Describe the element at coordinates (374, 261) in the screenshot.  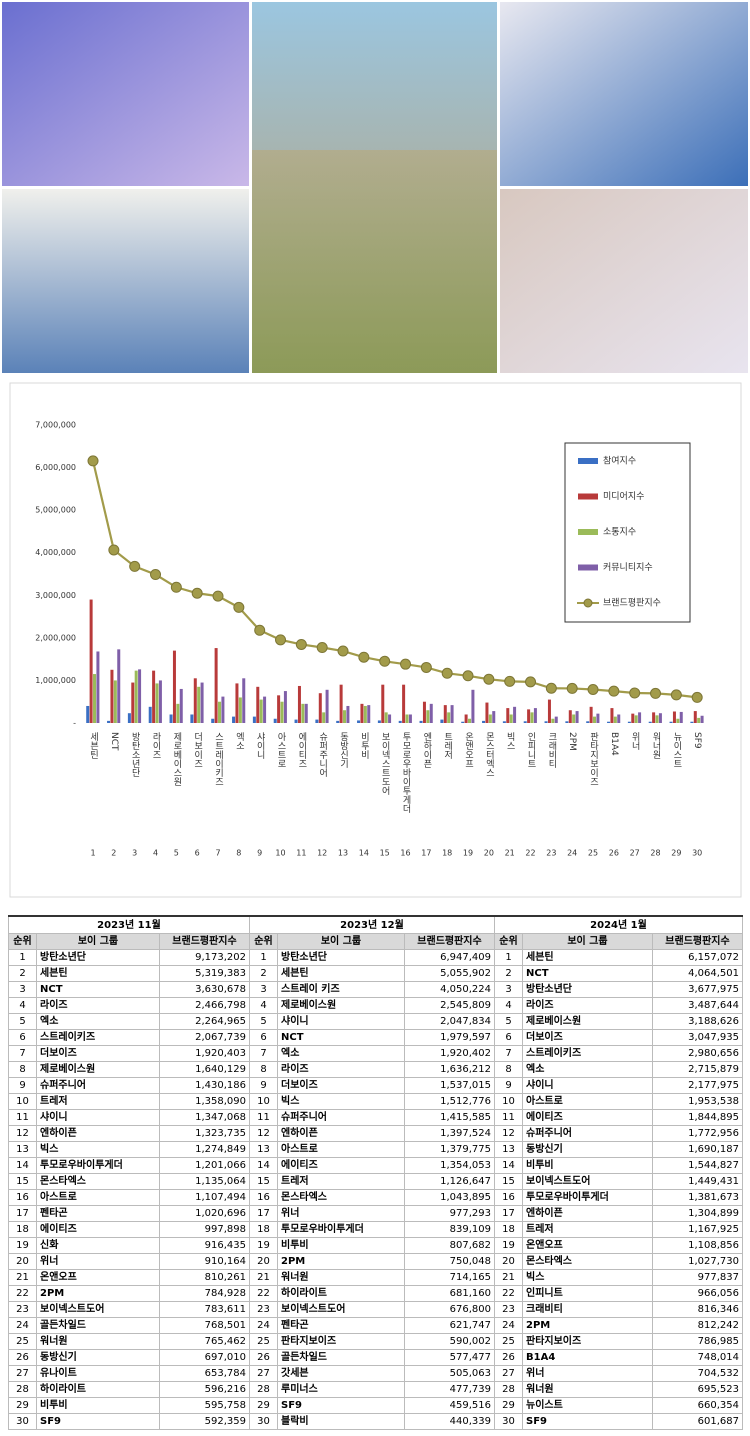
I see `photo` at that location.